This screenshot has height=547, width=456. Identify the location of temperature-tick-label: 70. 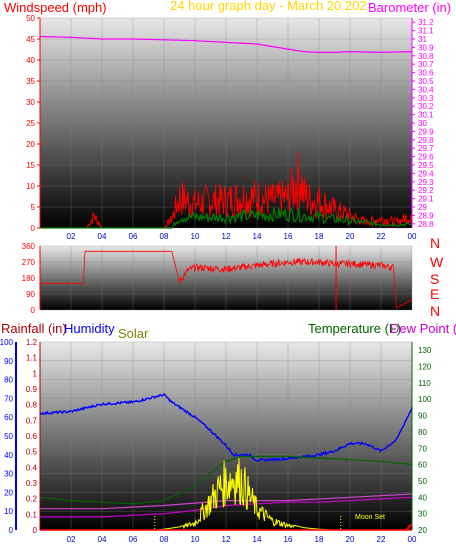
(422, 448).